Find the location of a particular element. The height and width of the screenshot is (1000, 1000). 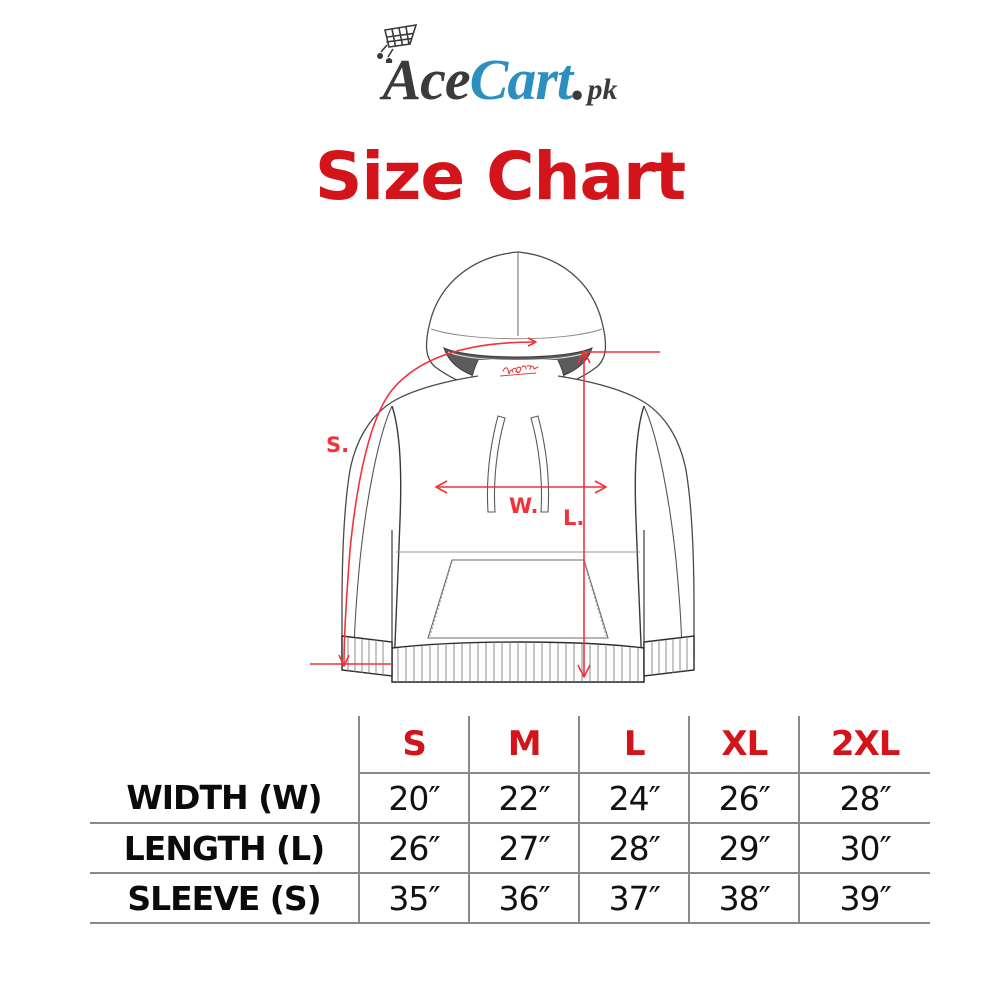

hood-brim-band is located at coordinates (516, 334).